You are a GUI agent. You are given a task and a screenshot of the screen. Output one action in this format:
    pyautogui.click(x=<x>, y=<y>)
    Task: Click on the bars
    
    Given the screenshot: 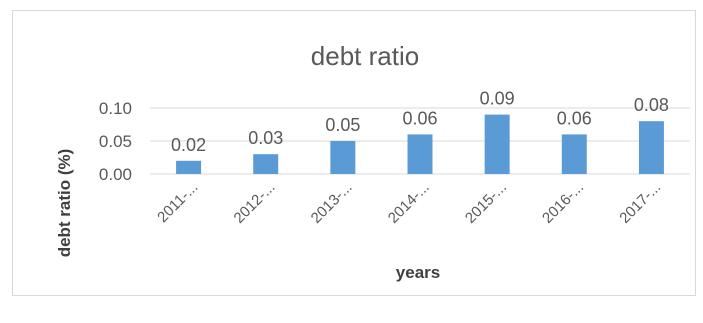 What is the action you would take?
    pyautogui.click(x=420, y=144)
    